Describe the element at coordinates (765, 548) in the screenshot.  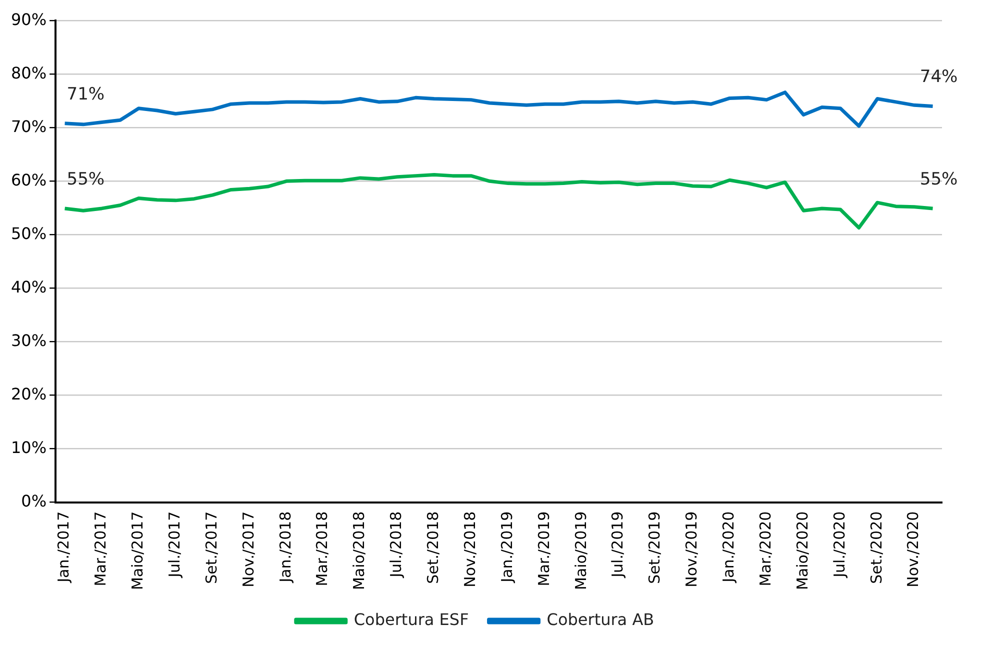
I see `x-tick-label: Mar./2020` at that location.